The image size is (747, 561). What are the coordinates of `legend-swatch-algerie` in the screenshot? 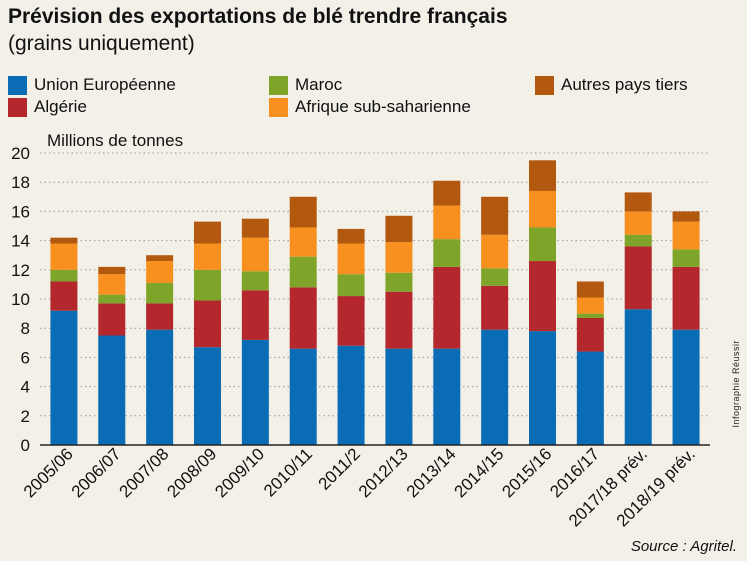 It's located at (17, 107).